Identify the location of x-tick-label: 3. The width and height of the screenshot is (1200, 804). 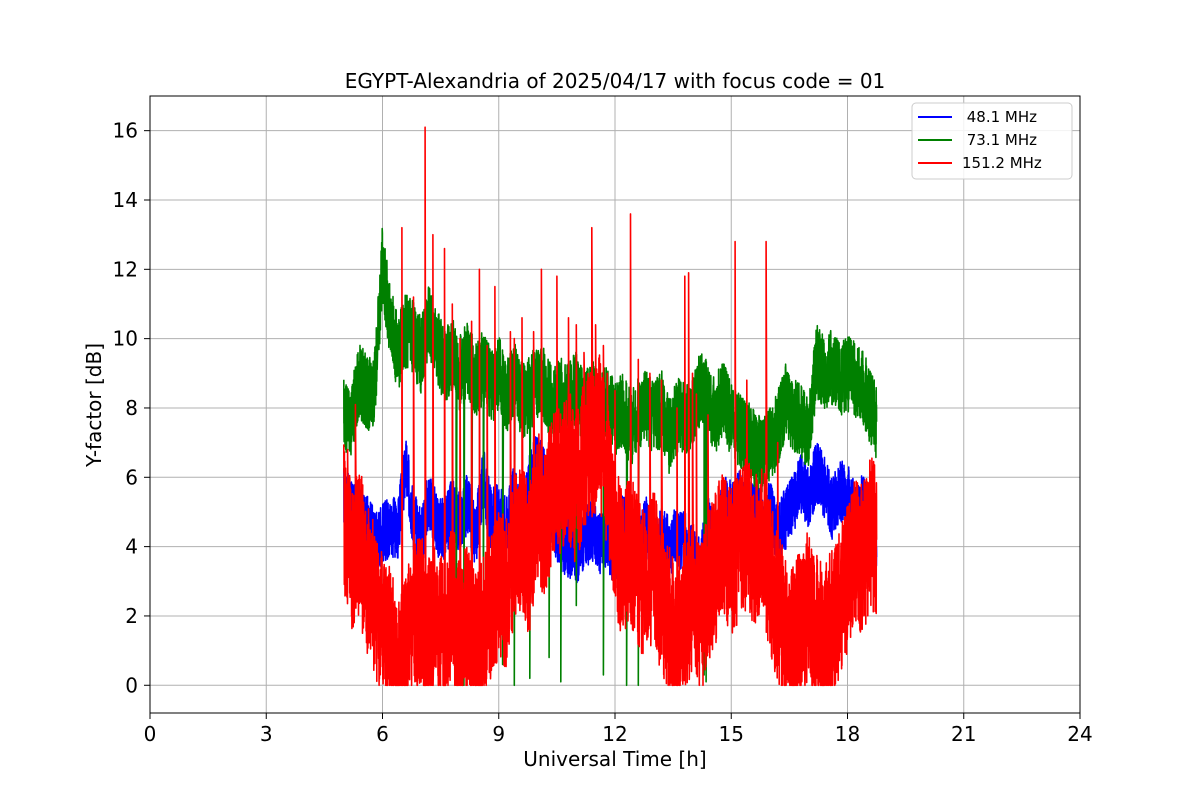
(266, 734).